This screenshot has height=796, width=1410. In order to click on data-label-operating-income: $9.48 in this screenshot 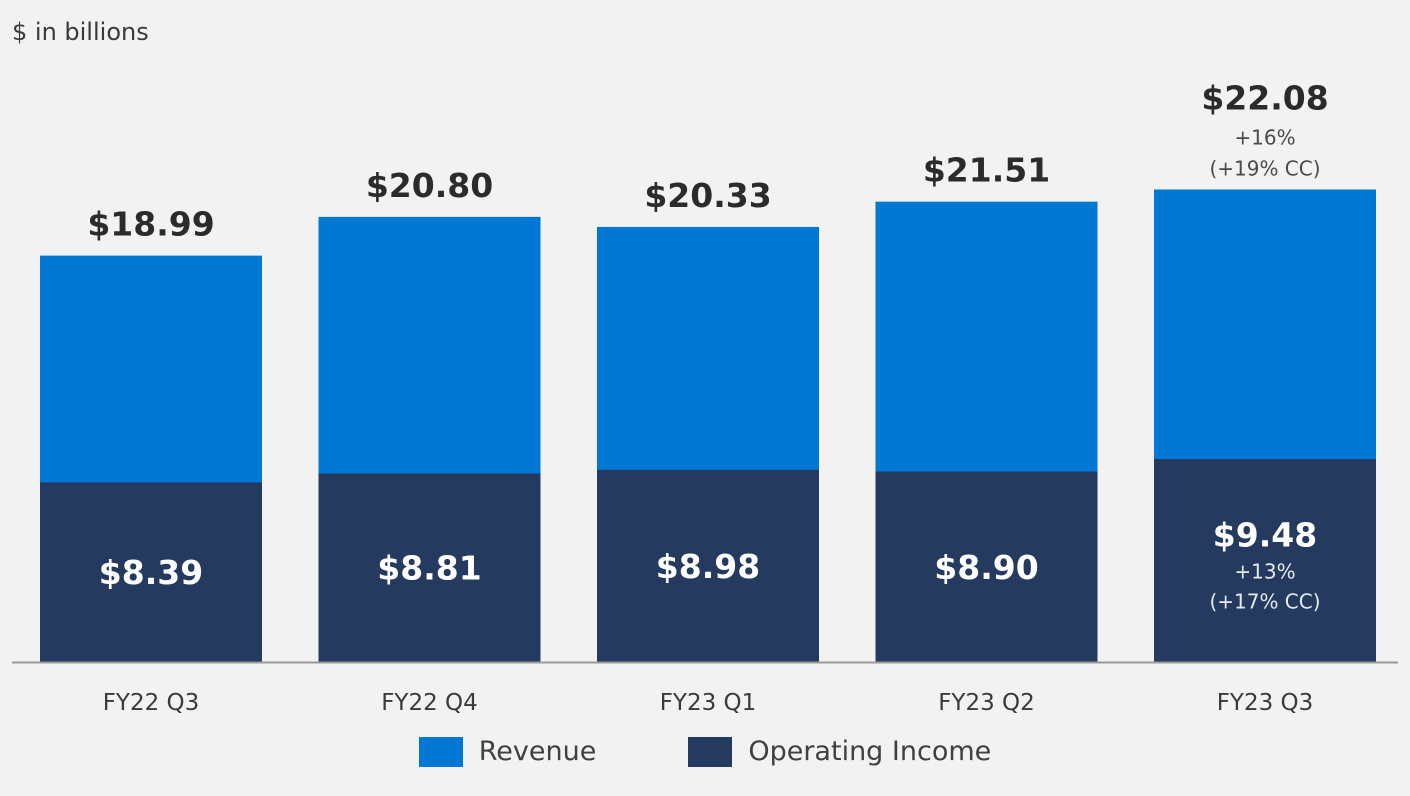, I will do `click(1265, 535)`.